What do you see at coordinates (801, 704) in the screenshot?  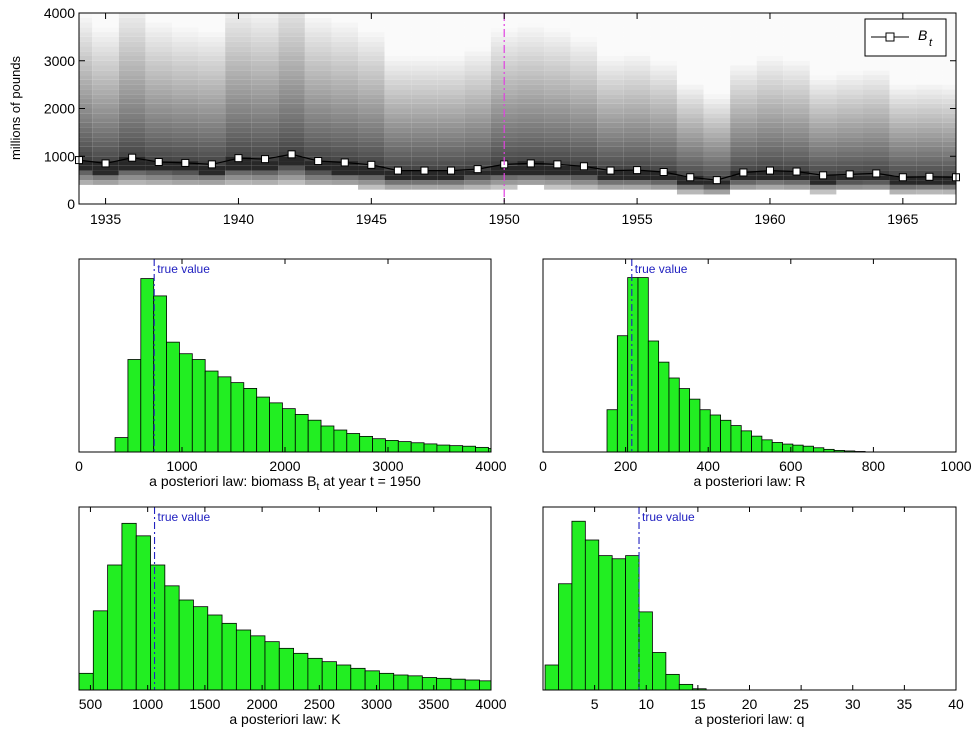 I see `x-tick-label: 25` at bounding box center [801, 704].